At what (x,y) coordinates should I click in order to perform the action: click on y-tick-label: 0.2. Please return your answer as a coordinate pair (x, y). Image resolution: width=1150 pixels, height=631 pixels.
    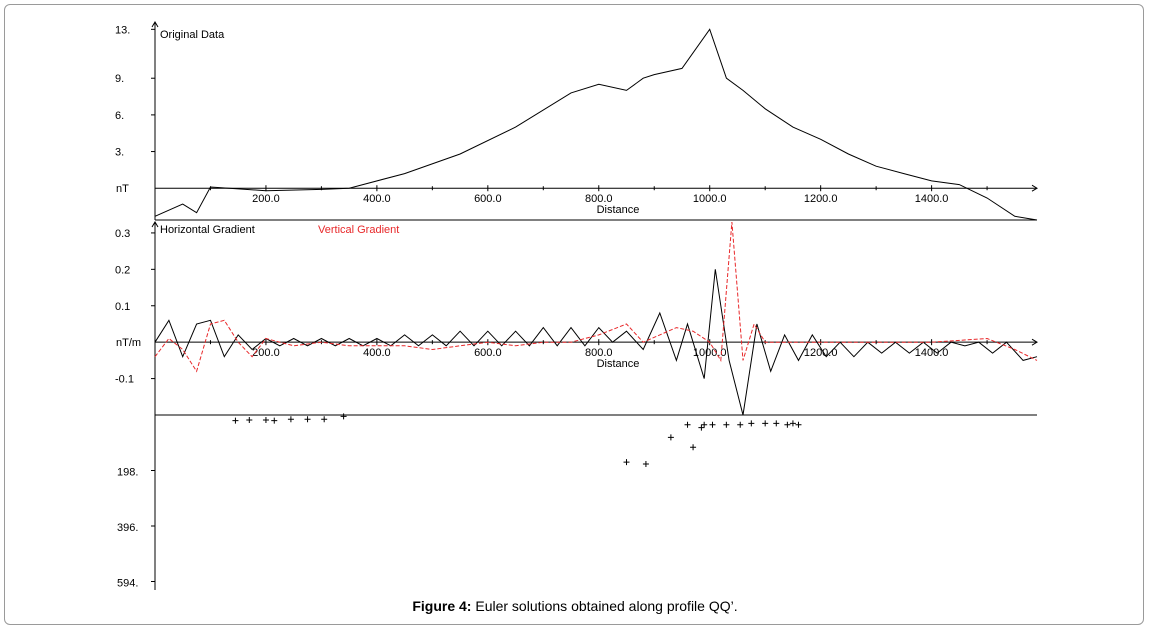
    Looking at the image, I should click on (122, 270).